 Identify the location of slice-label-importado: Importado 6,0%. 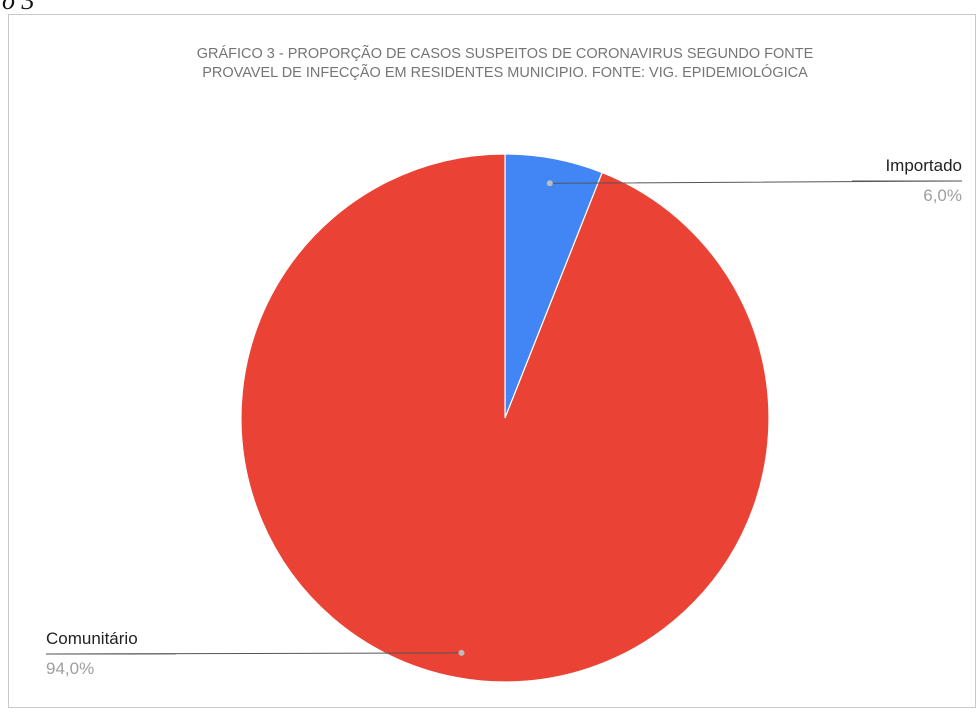
(923, 180).